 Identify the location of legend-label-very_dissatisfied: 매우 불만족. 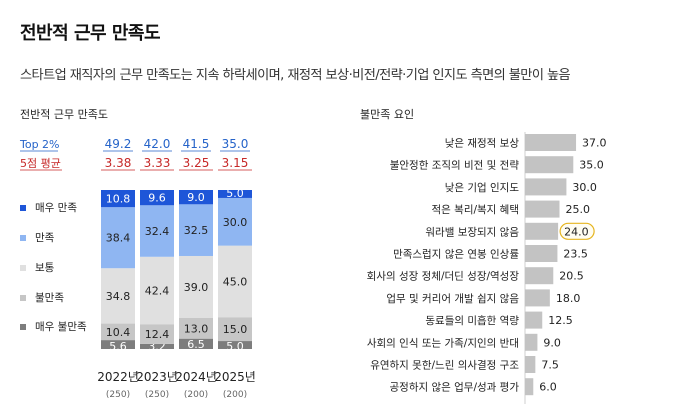
(61, 327).